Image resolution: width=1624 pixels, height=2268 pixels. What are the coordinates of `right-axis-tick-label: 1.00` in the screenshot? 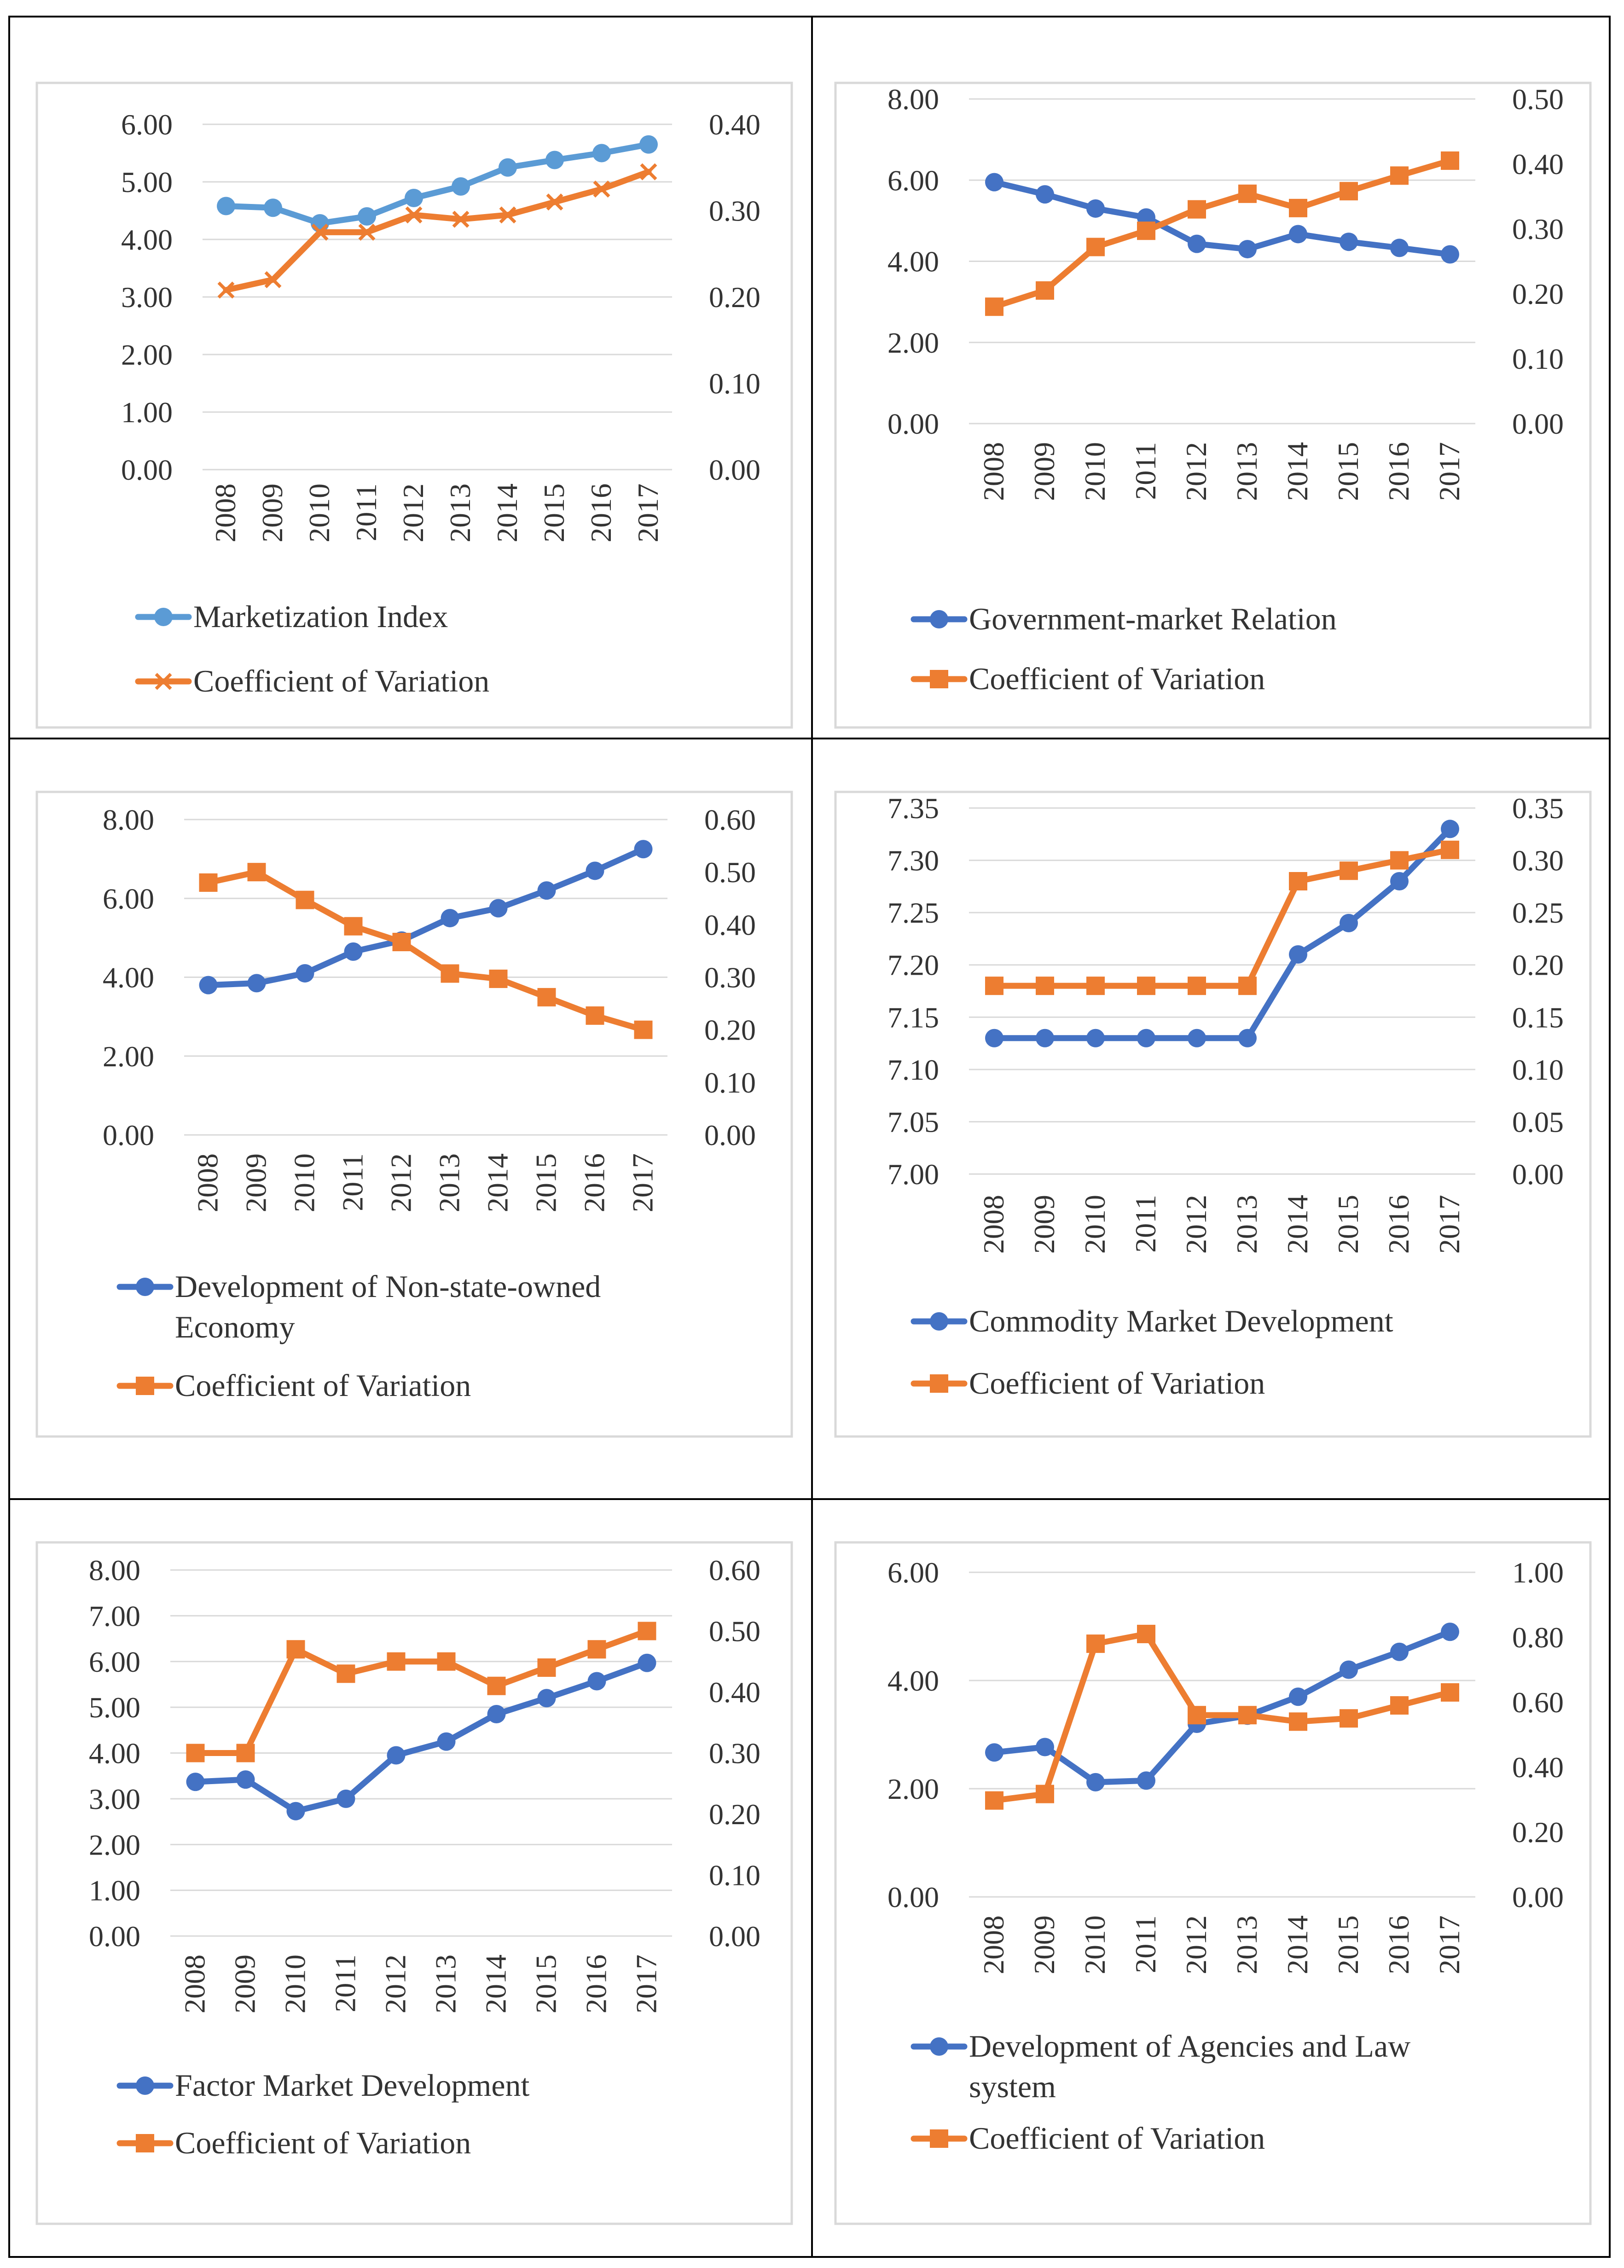 It's located at (1538, 1572).